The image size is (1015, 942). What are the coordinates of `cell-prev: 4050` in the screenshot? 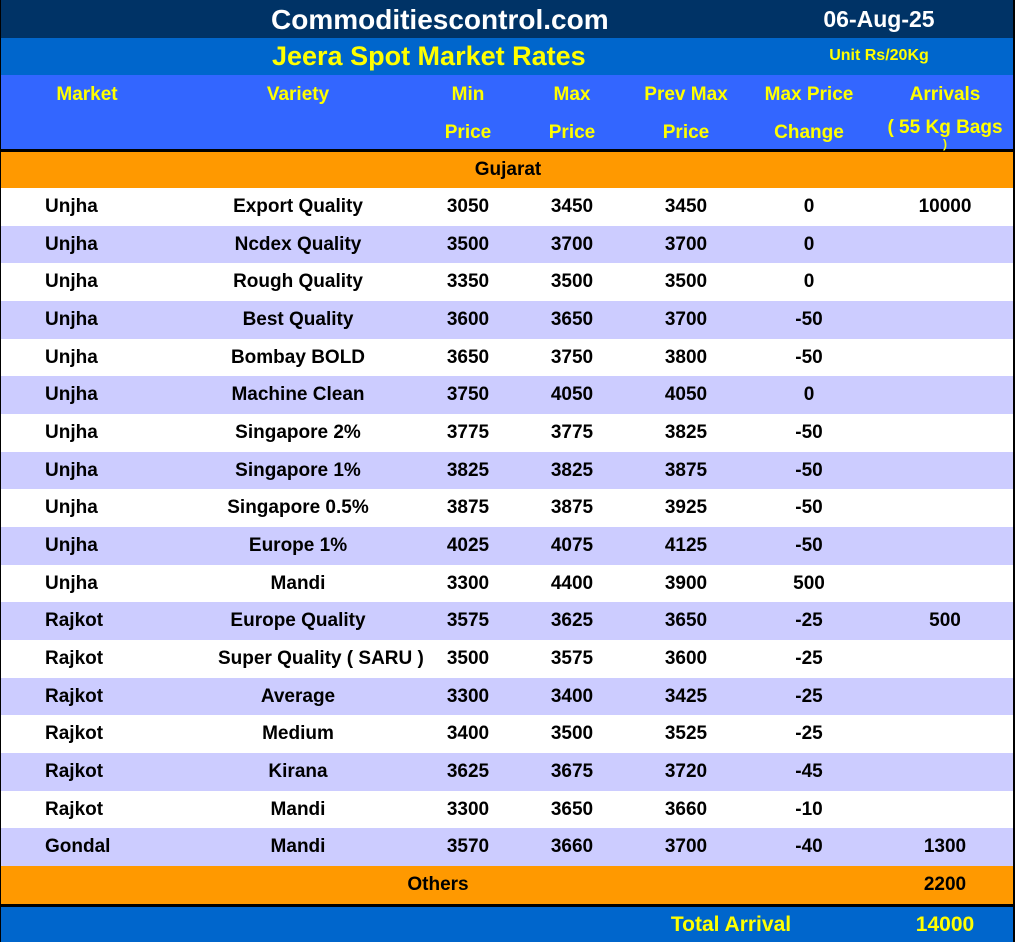 It's located at (686, 395).